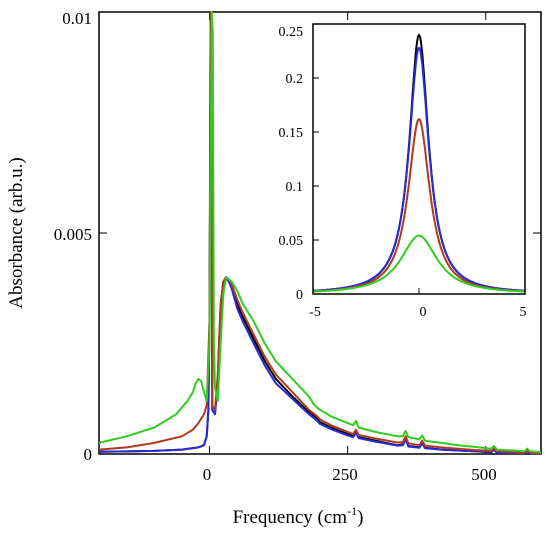 Image resolution: width=550 pixels, height=537 pixels. I want to click on inset-x-tick-label-0: -5, so click(315, 312).